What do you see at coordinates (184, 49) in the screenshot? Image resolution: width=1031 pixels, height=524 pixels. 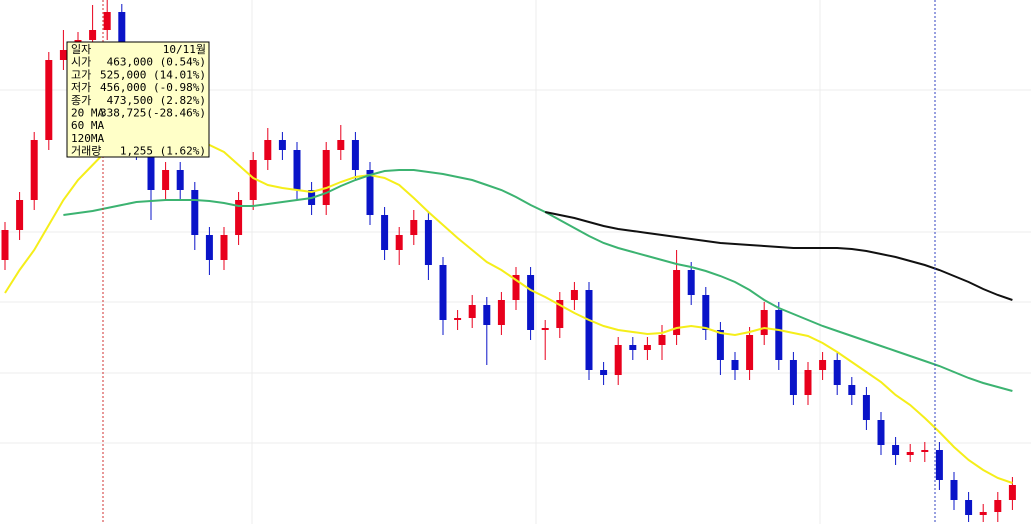 I see `tooltip-value: 10/11월` at bounding box center [184, 49].